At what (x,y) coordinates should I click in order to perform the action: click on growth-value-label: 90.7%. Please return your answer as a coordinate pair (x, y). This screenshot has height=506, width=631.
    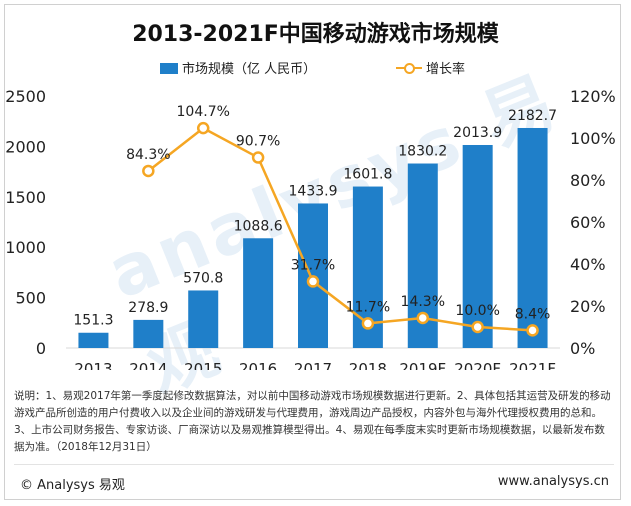
    Looking at the image, I should click on (258, 142).